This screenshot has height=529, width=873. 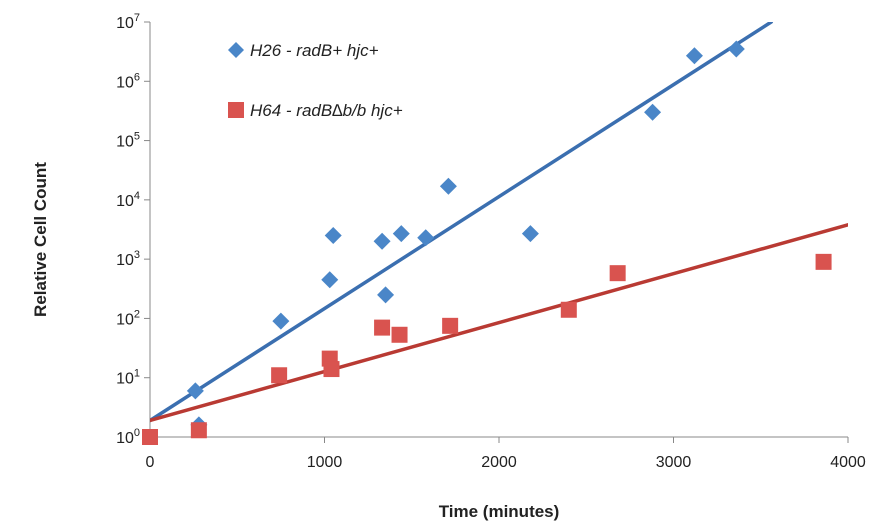 I want to click on legend-label-series-1: H26 - radB+ hjc+, so click(x=314, y=50).